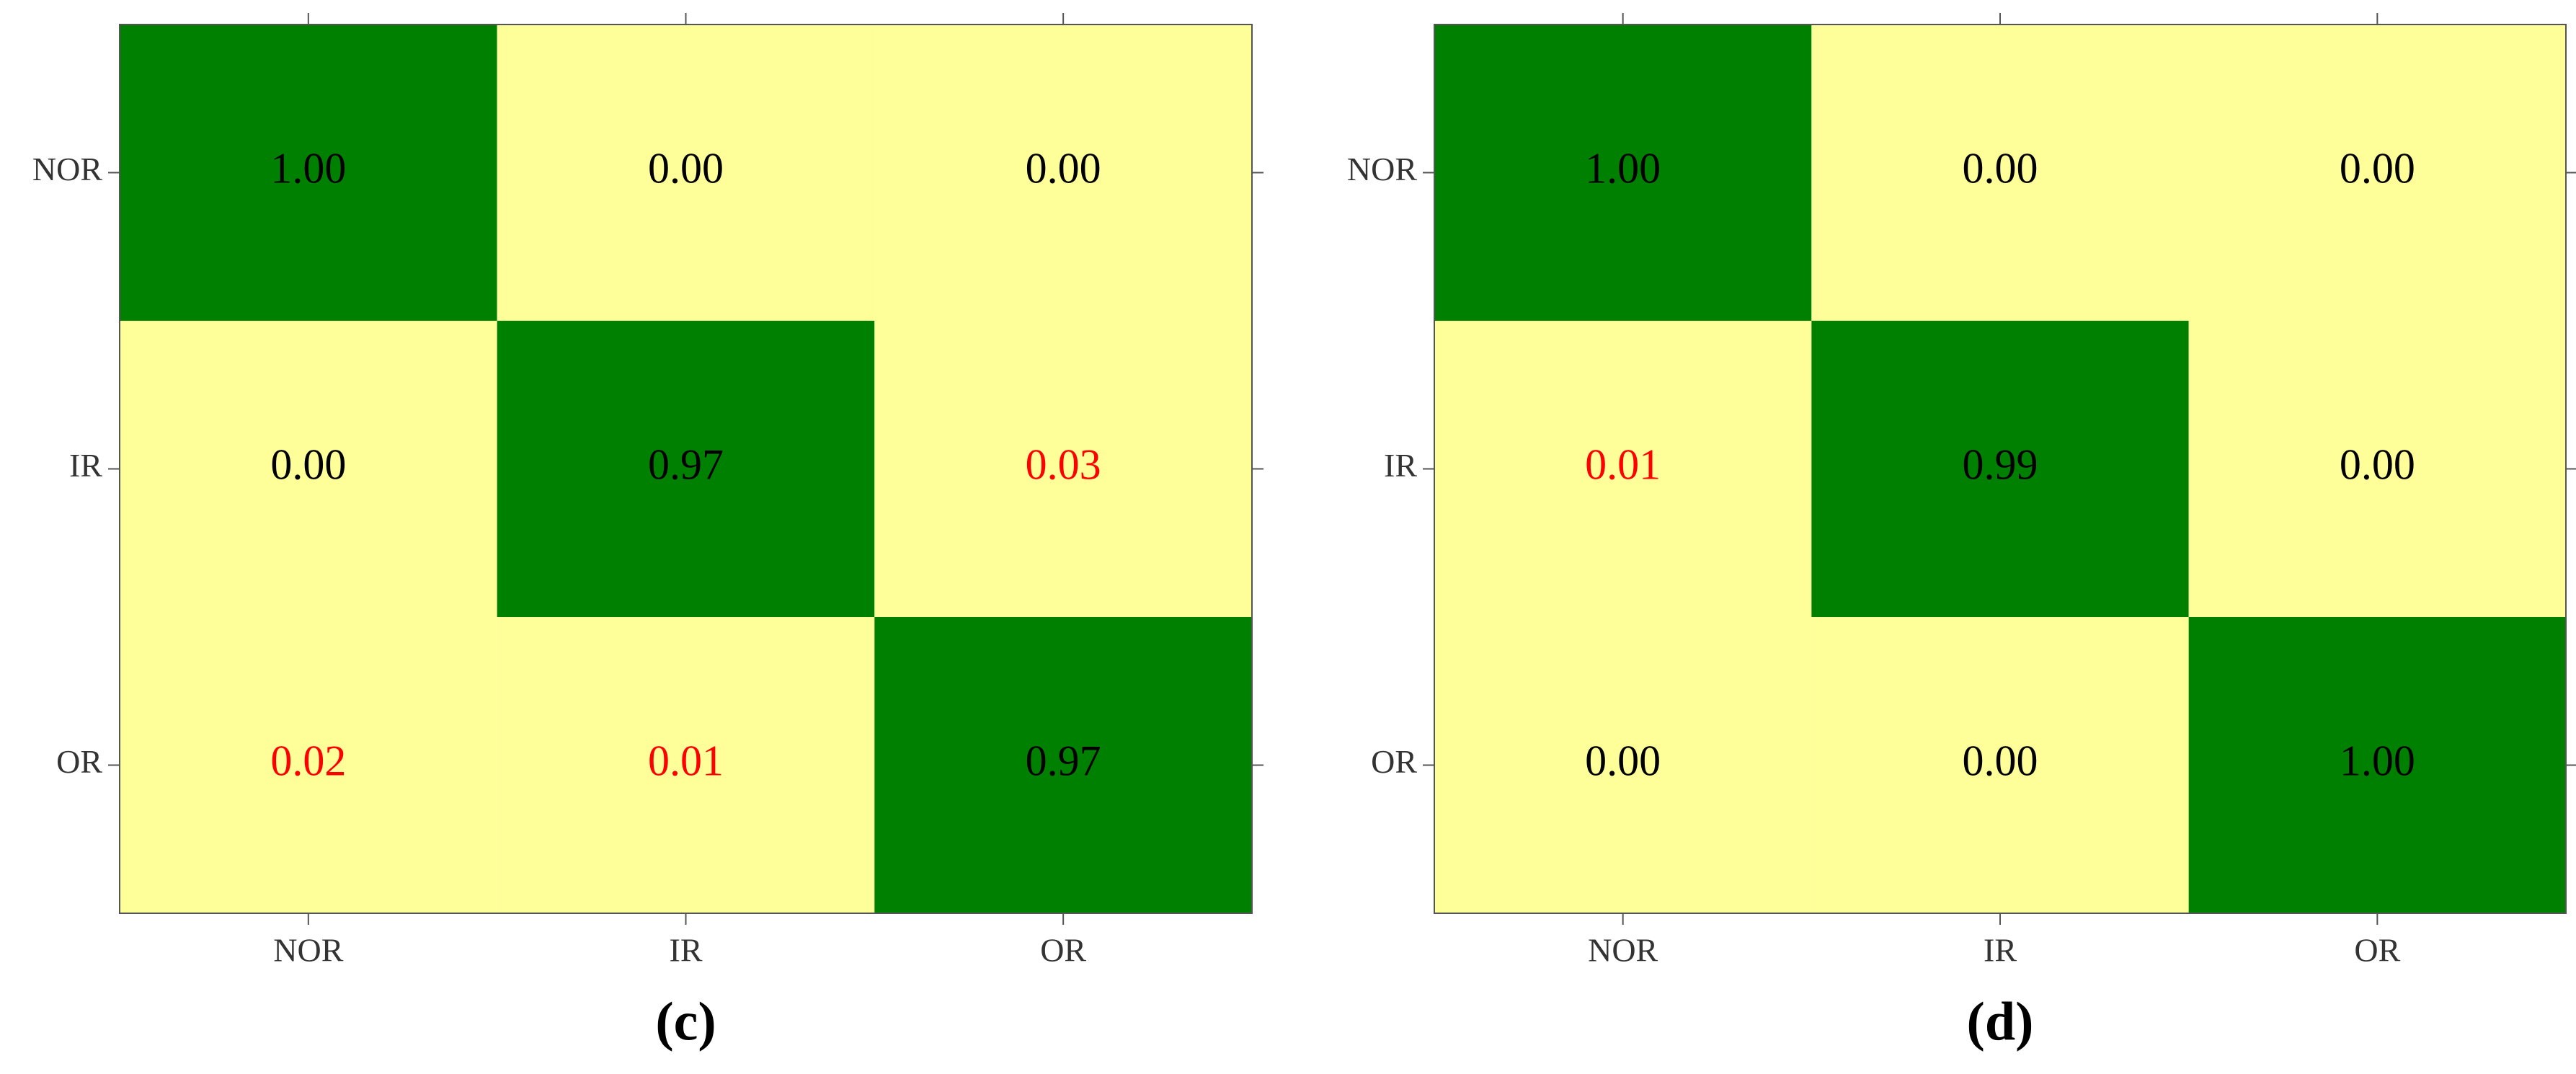 Image resolution: width=2576 pixels, height=1074 pixels. I want to click on cell-label: 0.99, so click(2000, 464).